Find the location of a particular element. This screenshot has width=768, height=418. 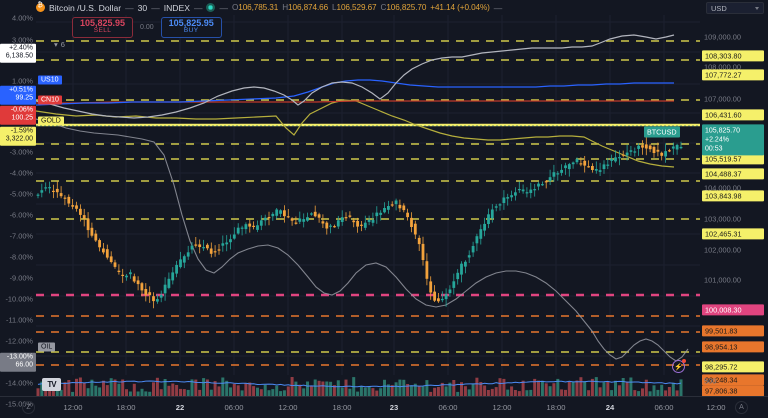

eye-icon is located at coordinates (211, 7).